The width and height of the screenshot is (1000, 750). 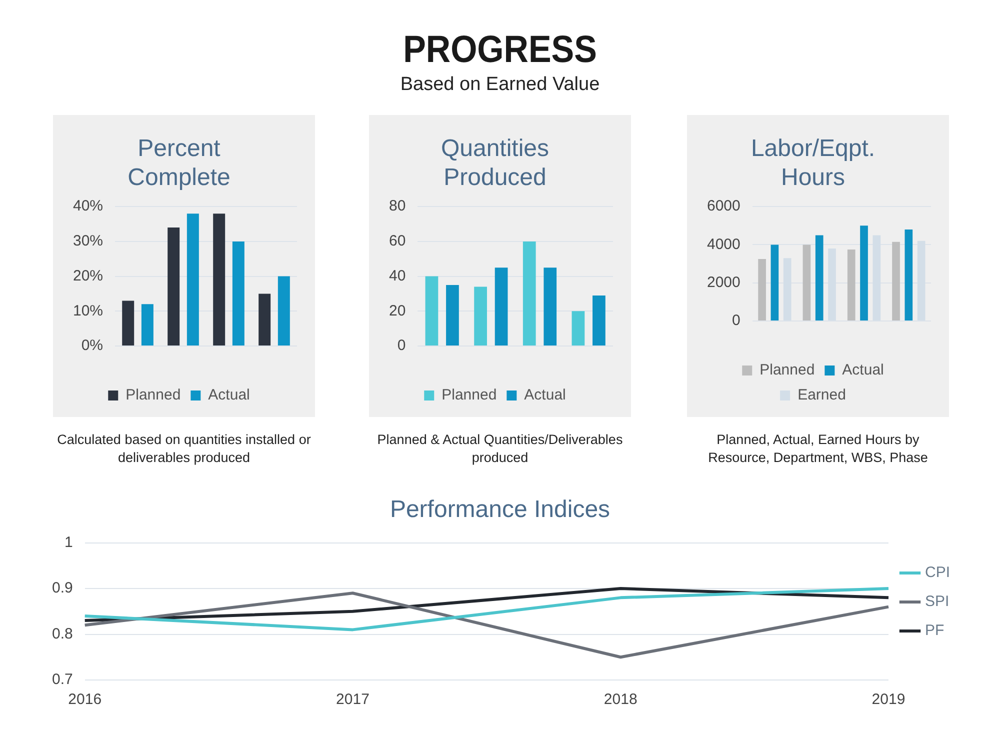 What do you see at coordinates (68, 542) in the screenshot?
I see `y-tick-label: 1` at bounding box center [68, 542].